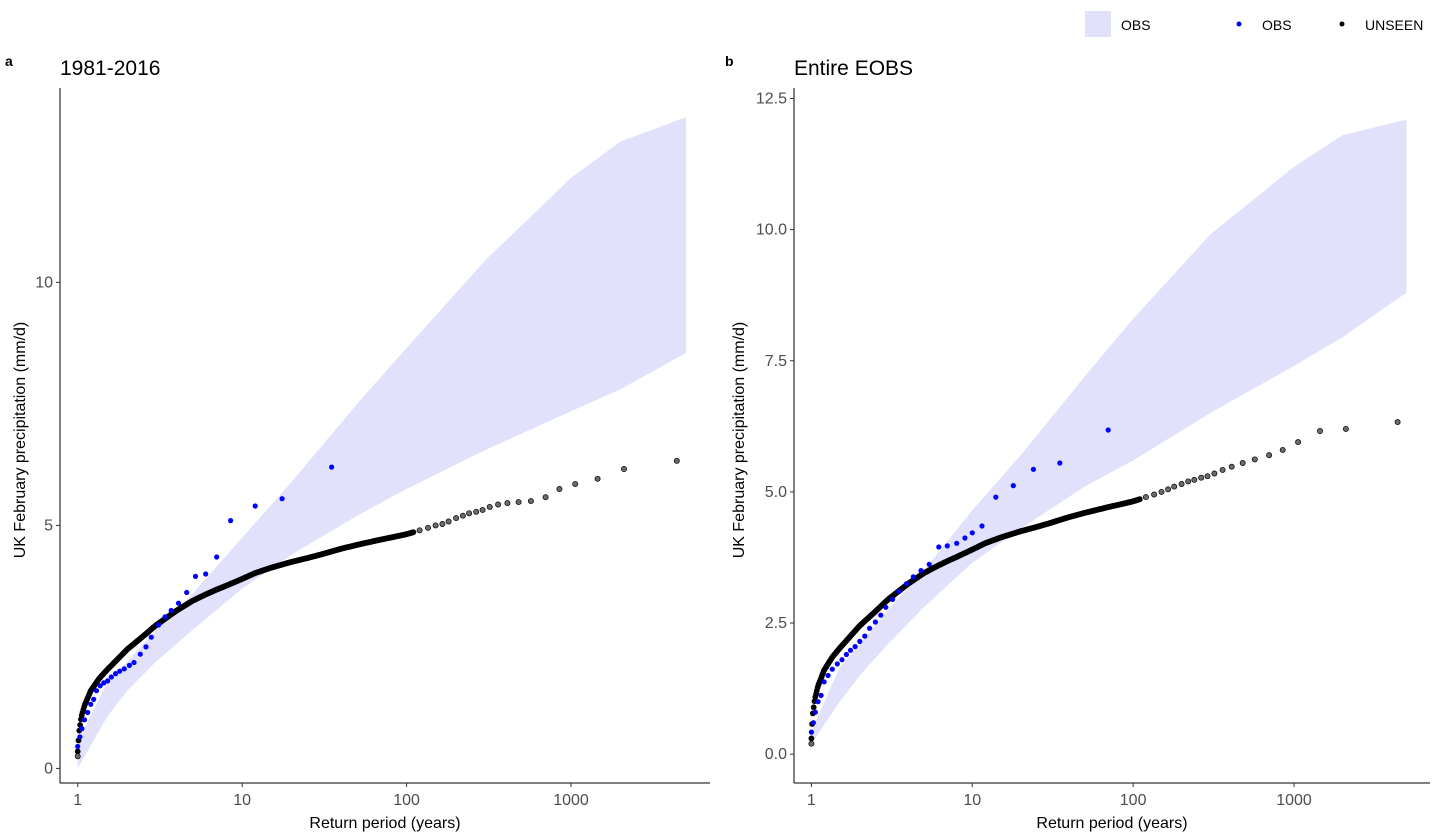  What do you see at coordinates (44, 282) in the screenshot?
I see `y-tick-label-a: 10` at bounding box center [44, 282].